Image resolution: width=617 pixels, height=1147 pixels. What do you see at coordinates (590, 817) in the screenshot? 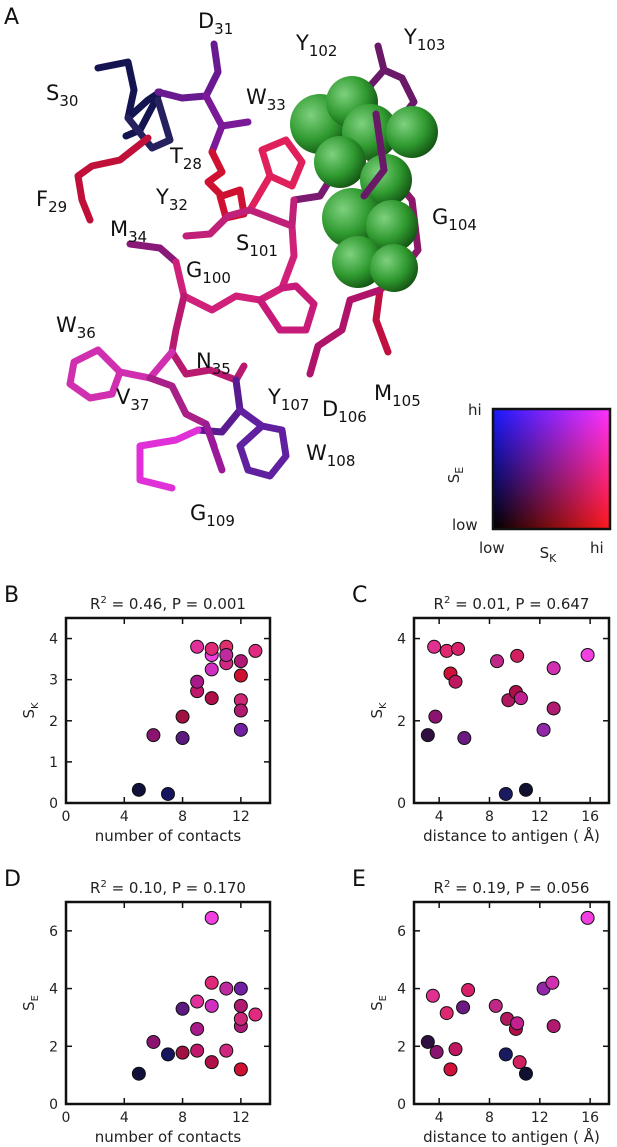
I see `x-tick-label: 16` at bounding box center [590, 817].